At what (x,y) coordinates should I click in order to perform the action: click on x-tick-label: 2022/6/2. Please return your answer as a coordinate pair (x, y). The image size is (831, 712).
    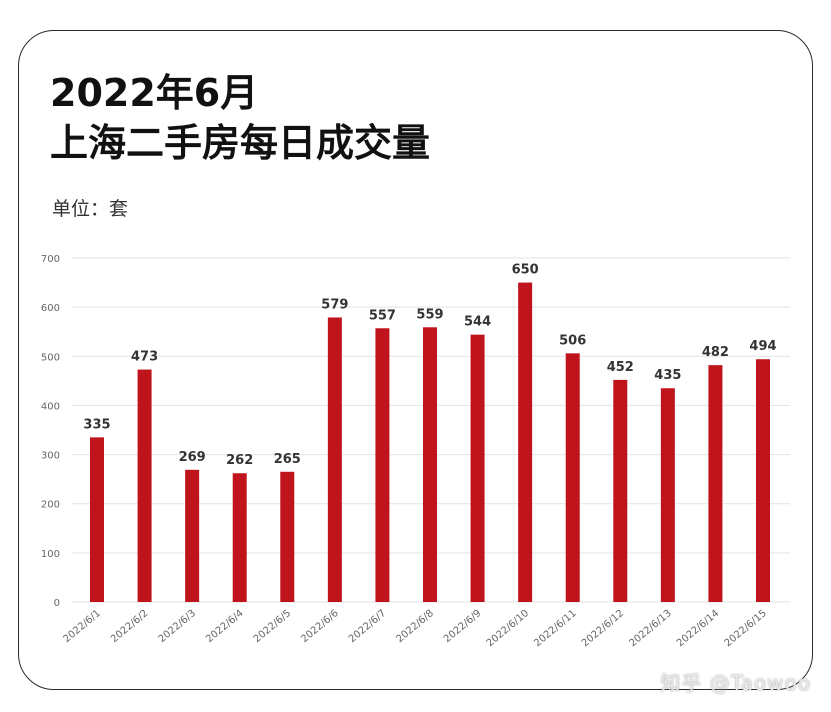
    Looking at the image, I should click on (129, 626).